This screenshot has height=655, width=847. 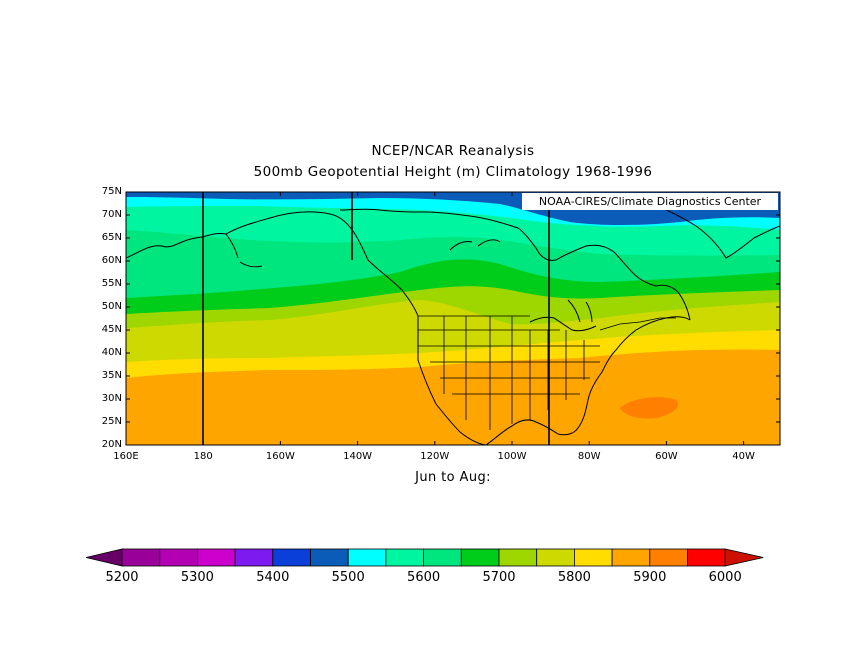 What do you see at coordinates (650, 201) in the screenshot?
I see `credit-label: NOAA-CIRES/Climate Diagnostics Center` at bounding box center [650, 201].